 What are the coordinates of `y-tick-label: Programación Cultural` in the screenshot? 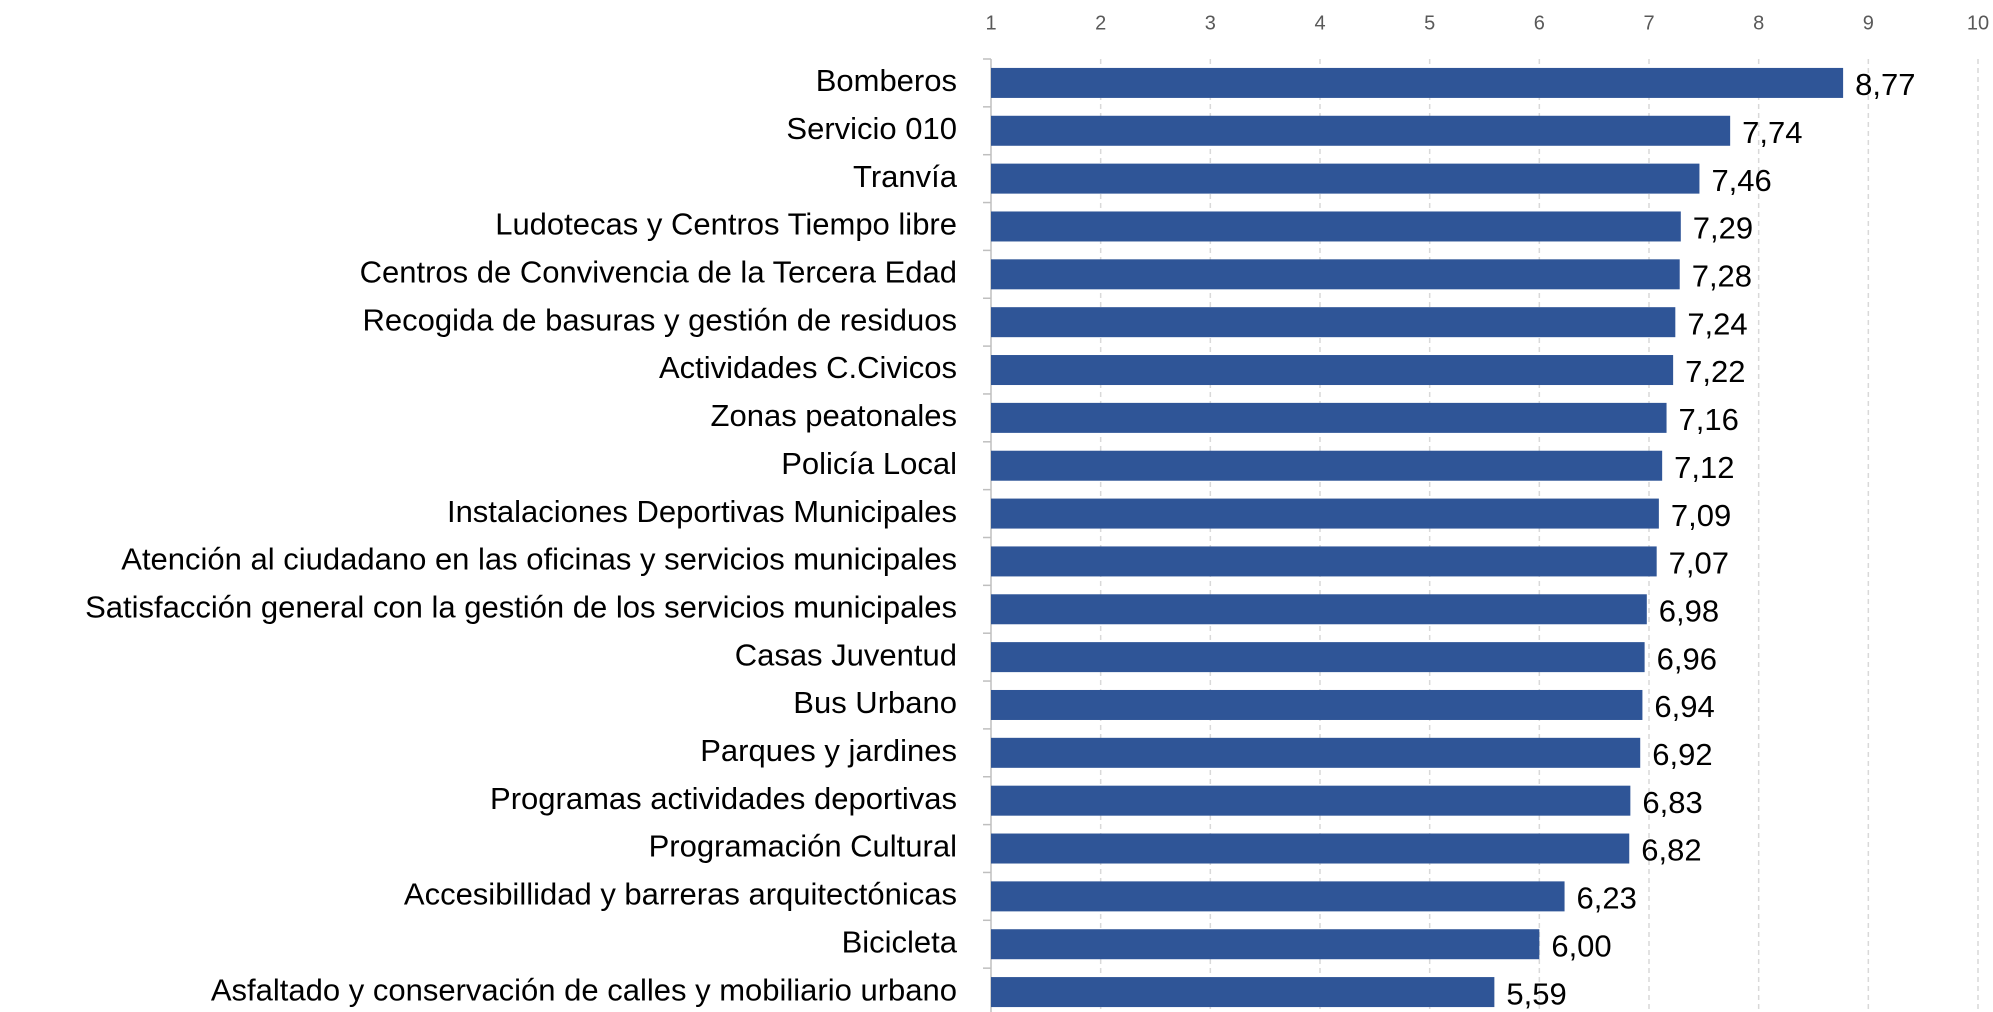 It's located at (803, 846).